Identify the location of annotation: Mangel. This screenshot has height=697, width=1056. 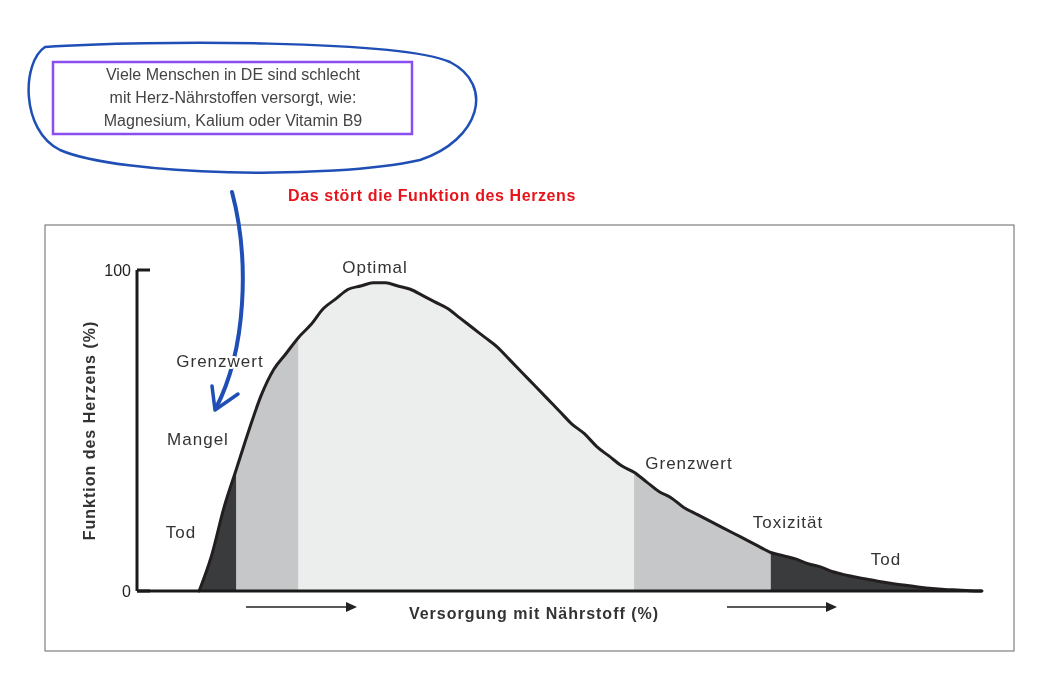
(198, 439).